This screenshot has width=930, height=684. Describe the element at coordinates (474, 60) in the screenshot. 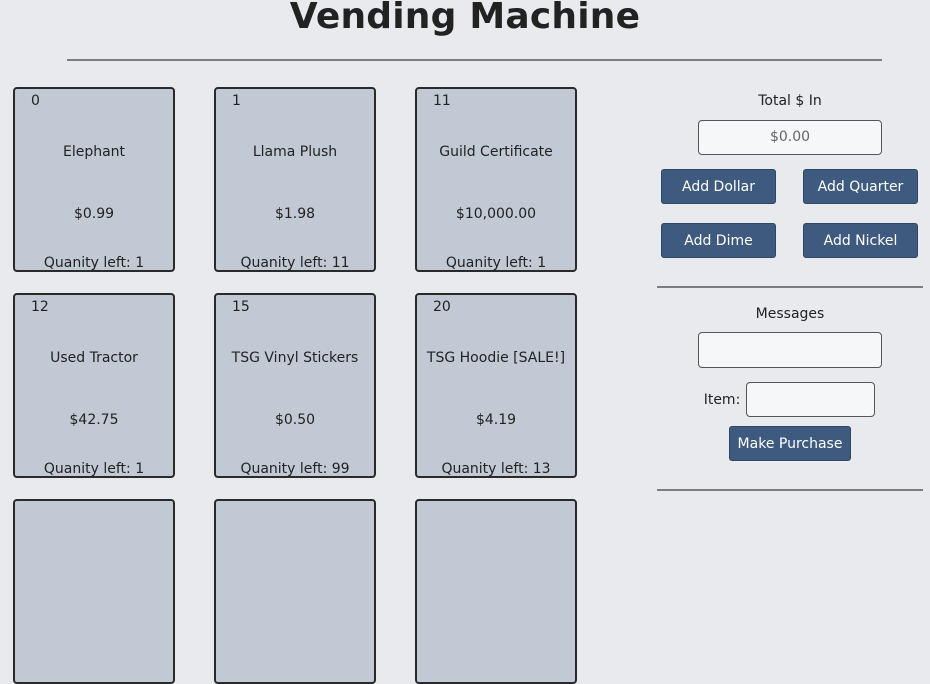

I see `title-divider` at that location.